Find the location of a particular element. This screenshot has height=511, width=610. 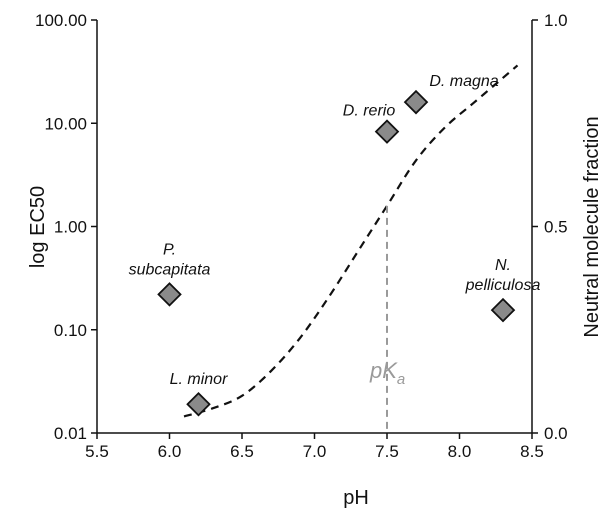

x-tick-label: 6.0 is located at coordinates (170, 451).